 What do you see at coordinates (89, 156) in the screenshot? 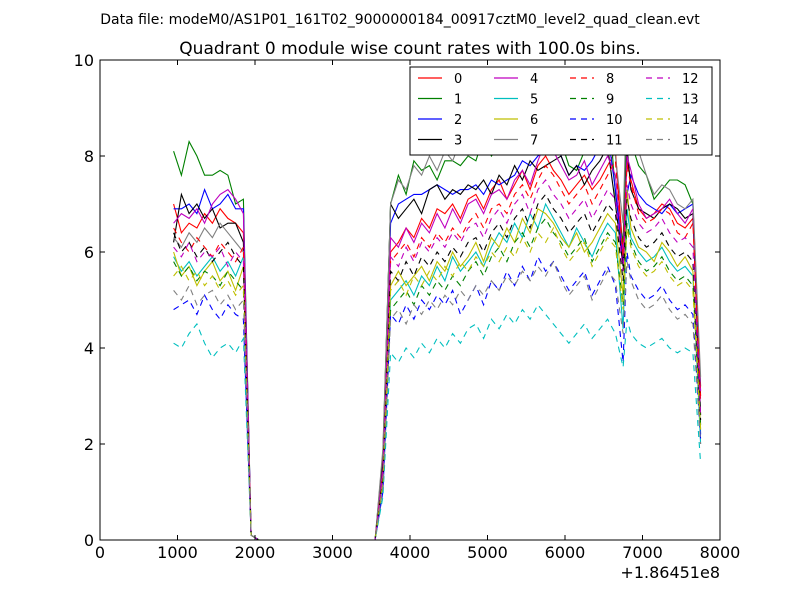
I see `y-tick-label: 8` at bounding box center [89, 156].